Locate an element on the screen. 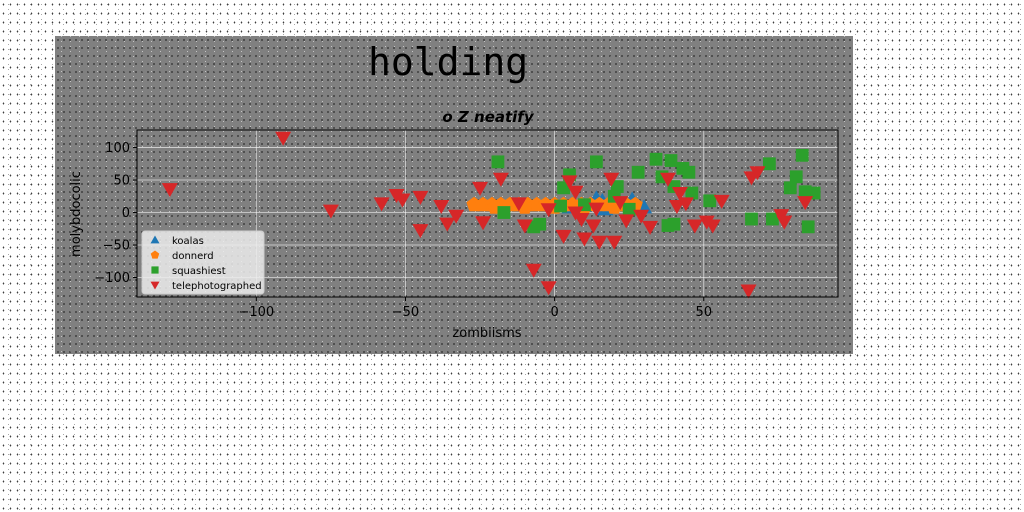 This screenshot has width=1024, height=512. y-axis-label: molybdocolic is located at coordinates (76, 214).